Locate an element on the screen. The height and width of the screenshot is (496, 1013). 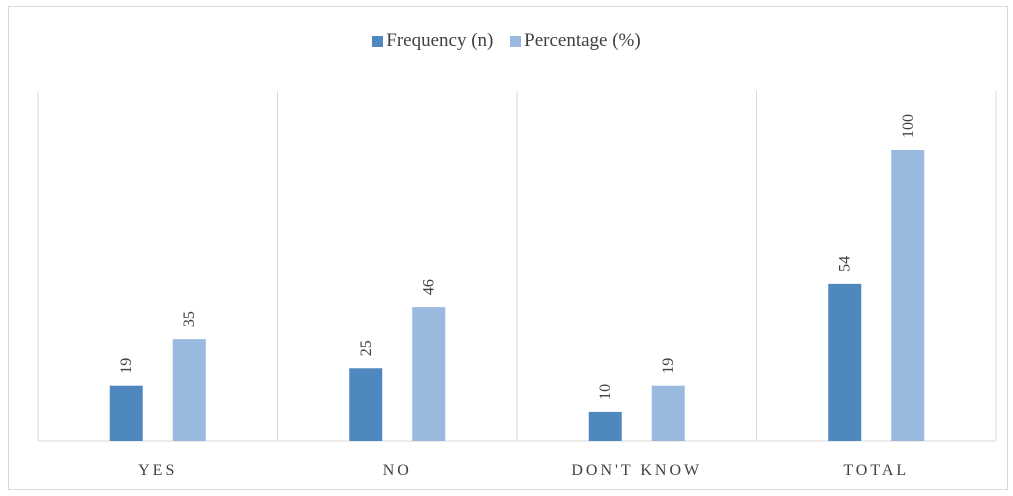
legend-label-frequency: Frequency (n) is located at coordinates (440, 40).